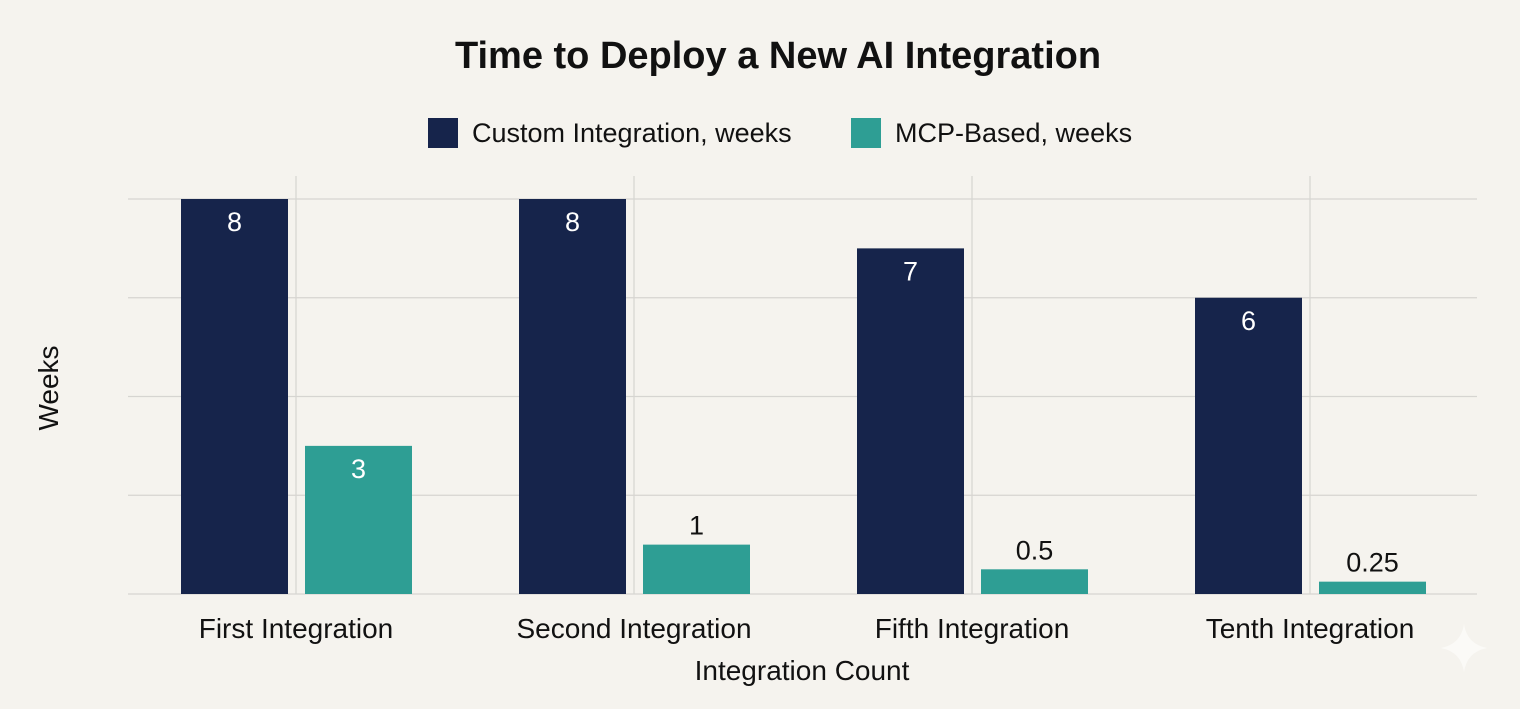 The width and height of the screenshot is (1520, 709). Describe the element at coordinates (1248, 321) in the screenshot. I see `data-label: 6` at that location.